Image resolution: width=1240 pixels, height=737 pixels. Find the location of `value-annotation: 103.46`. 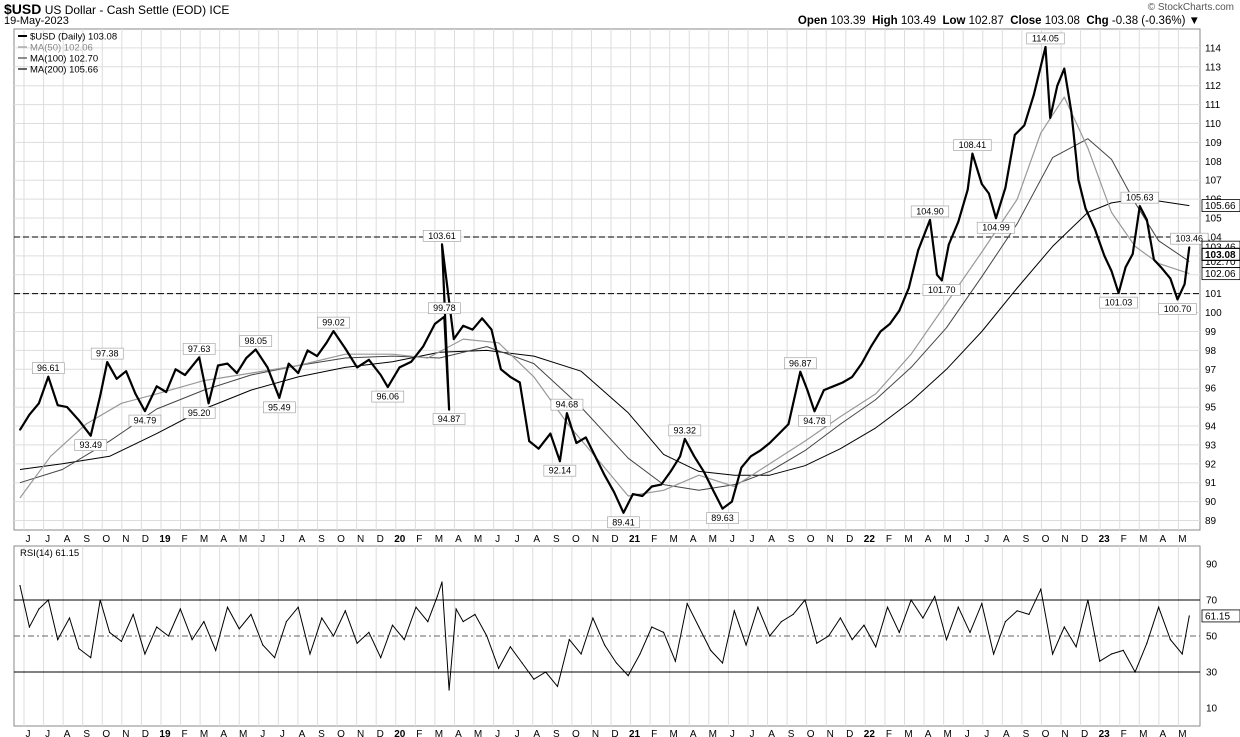

value-annotation: 103.46 is located at coordinates (1190, 239).